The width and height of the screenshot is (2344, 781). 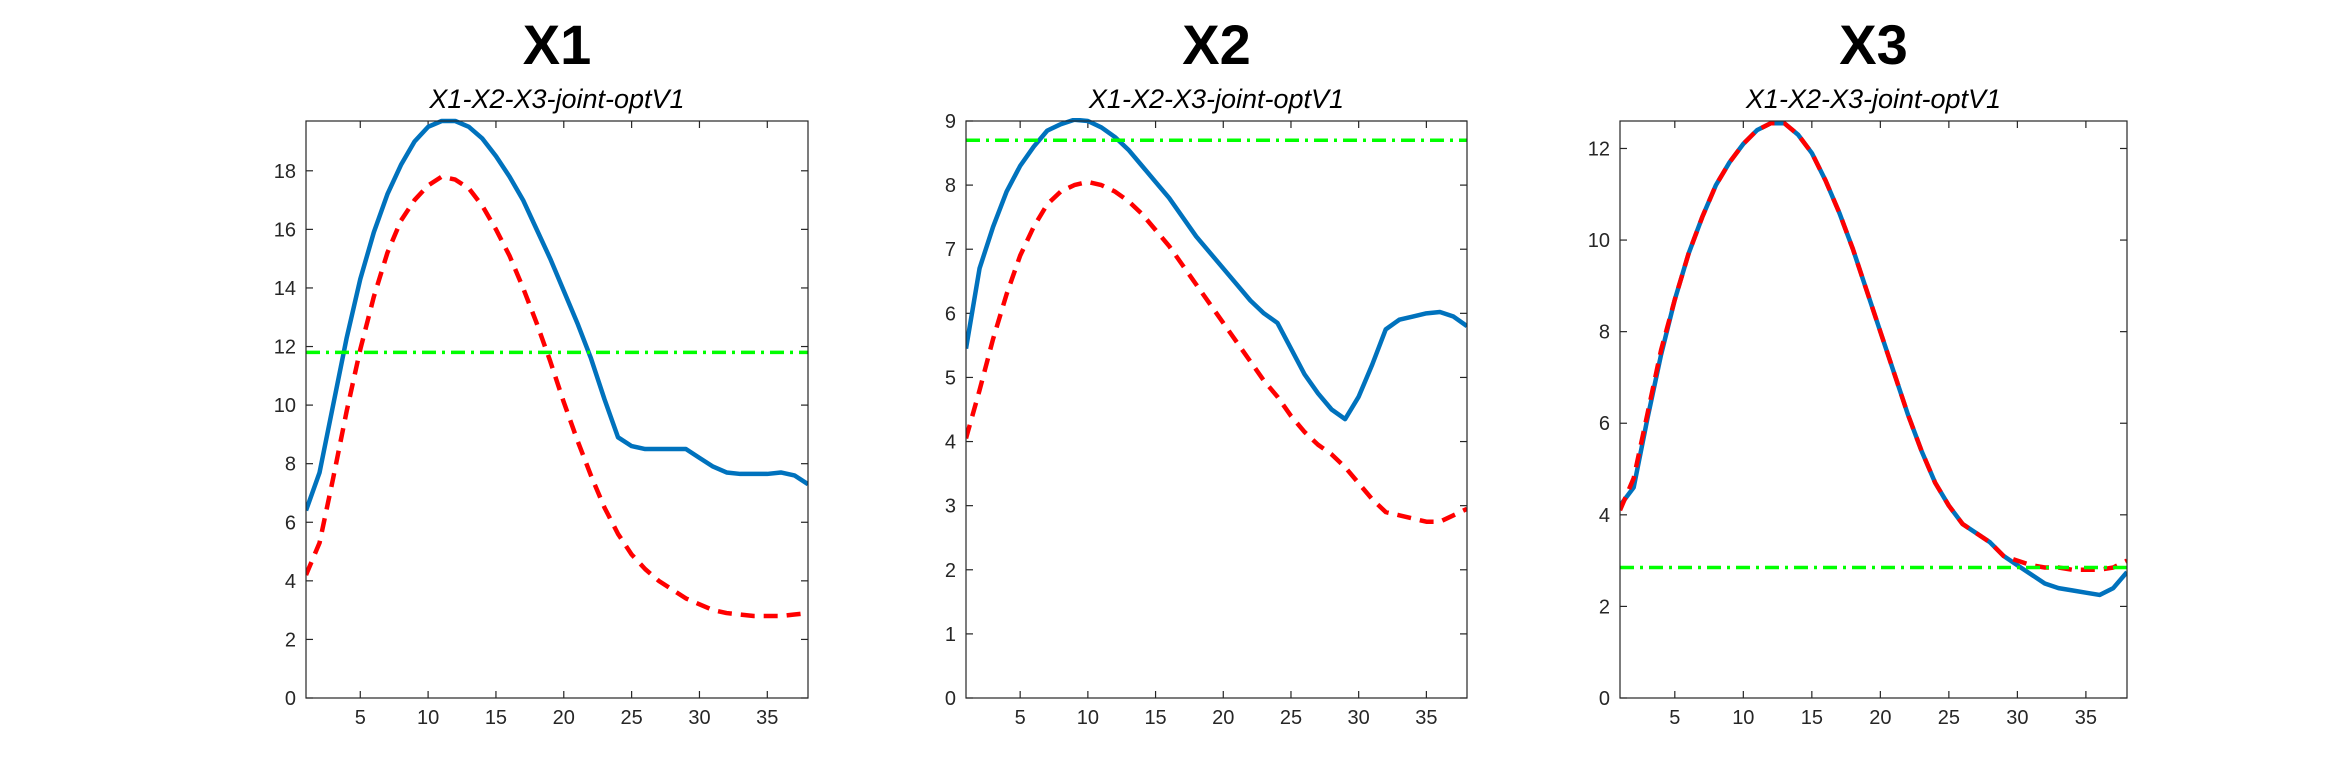 What do you see at coordinates (285, 289) in the screenshot?
I see `y-tick-label: 14` at bounding box center [285, 289].